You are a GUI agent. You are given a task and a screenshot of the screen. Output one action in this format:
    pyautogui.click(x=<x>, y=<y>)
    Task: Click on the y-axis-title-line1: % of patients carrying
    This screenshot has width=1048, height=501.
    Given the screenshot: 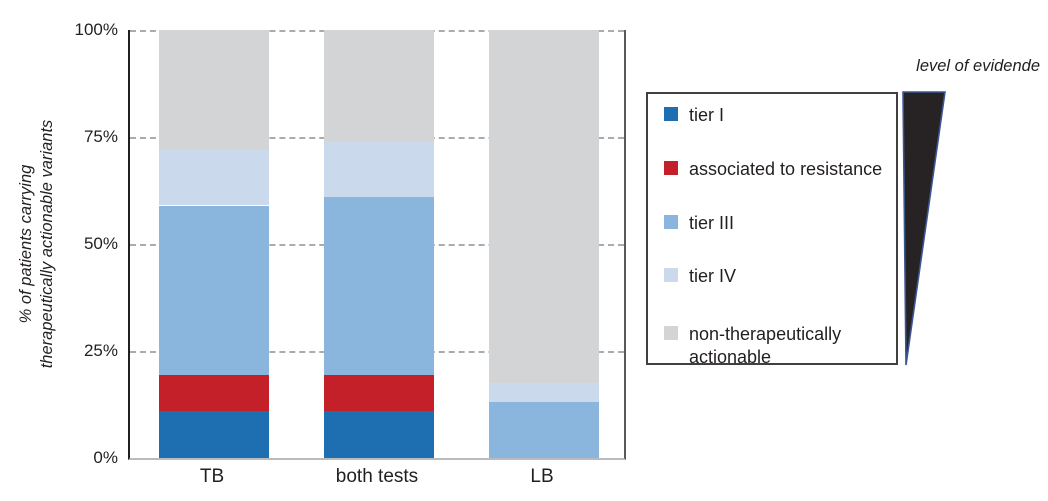 What is the action you would take?
    pyautogui.click(x=26, y=244)
    